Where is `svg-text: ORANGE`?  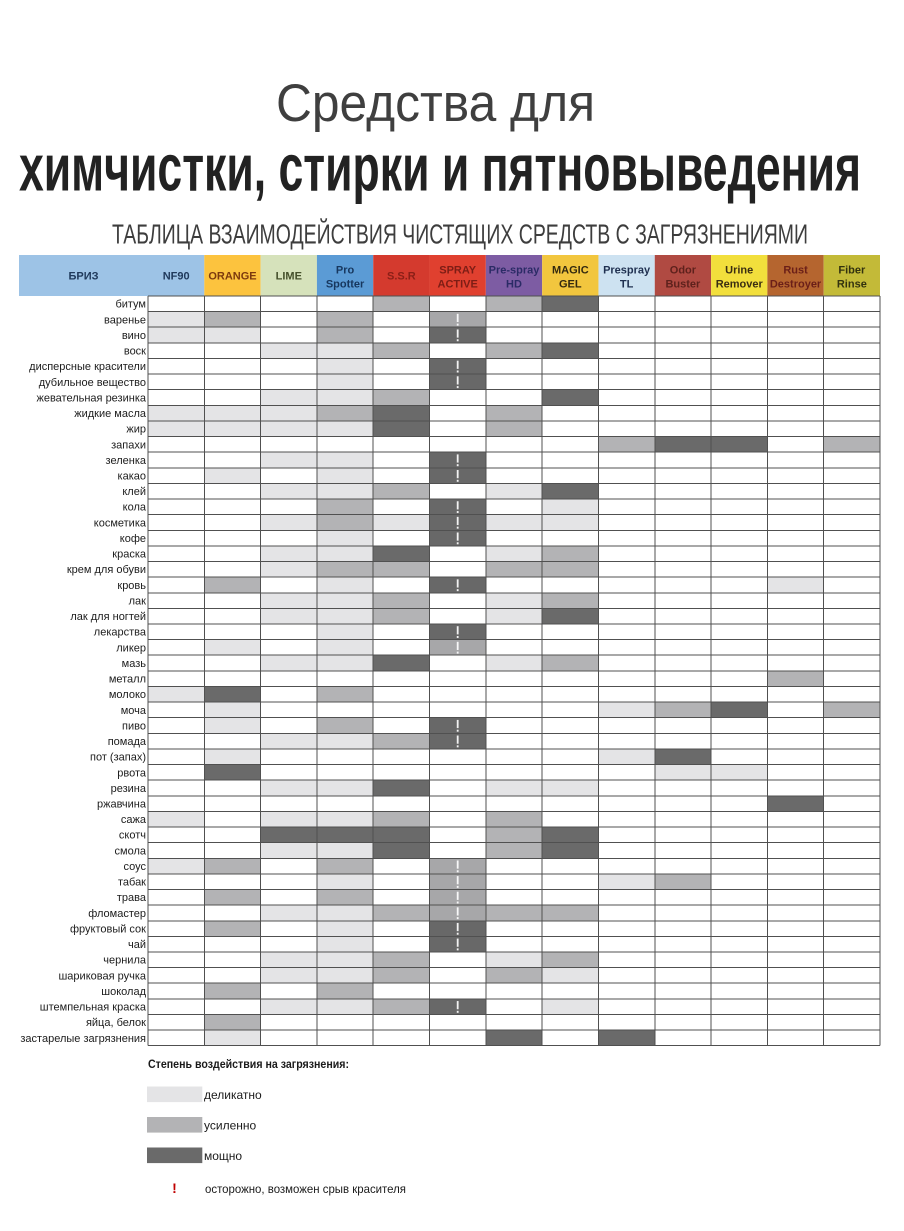
svg-text: ORANGE is located at coordinates (232, 277).